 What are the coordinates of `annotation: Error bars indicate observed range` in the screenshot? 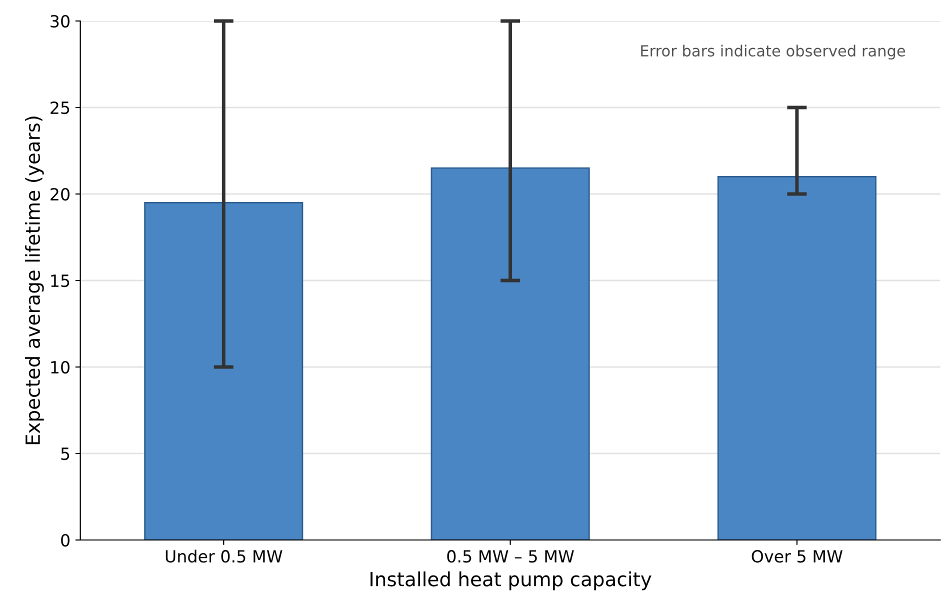 It's located at (773, 52).